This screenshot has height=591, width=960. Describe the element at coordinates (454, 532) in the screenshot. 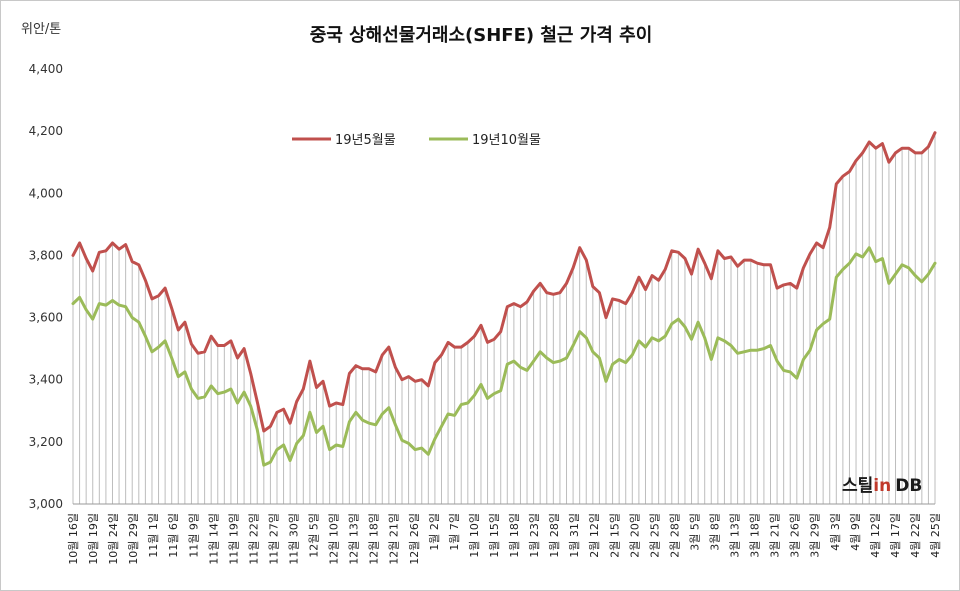

I see `x-tick-label: 1월 7일` at that location.